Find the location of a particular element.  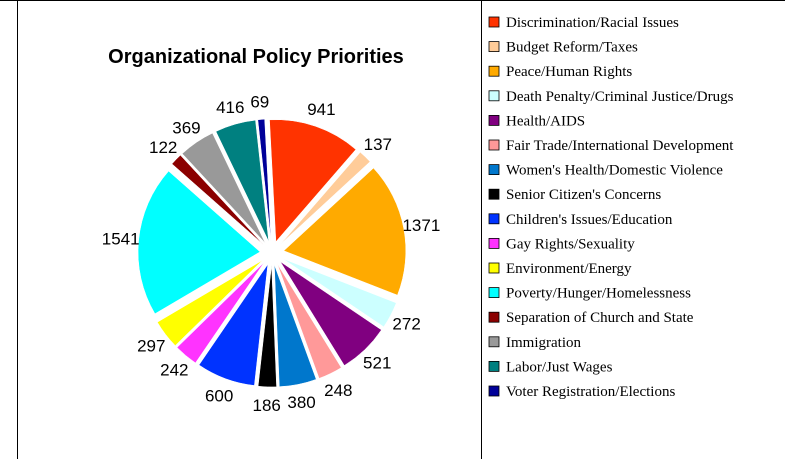

slice-children-s-issues-education is located at coordinates (233, 325).